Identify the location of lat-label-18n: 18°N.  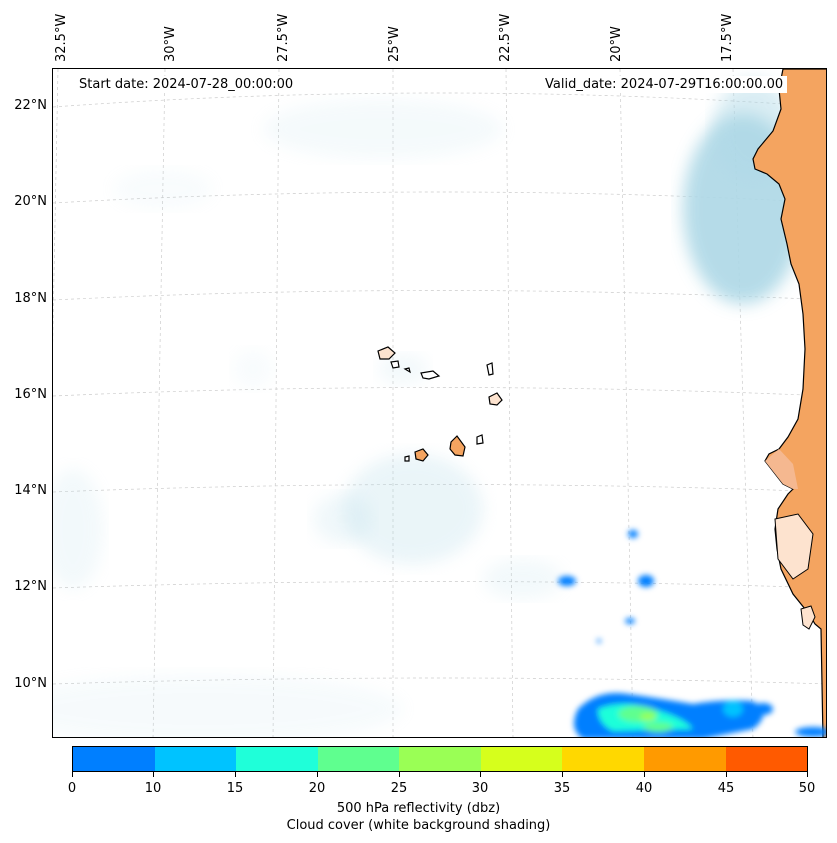
(30, 298).